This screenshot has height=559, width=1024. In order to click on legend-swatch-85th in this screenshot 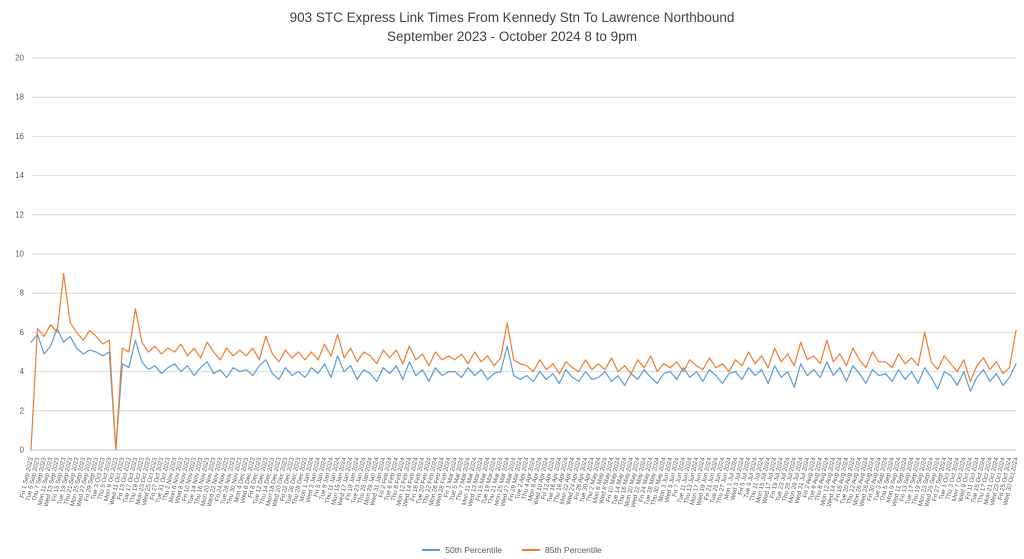, I will do `click(531, 550)`.